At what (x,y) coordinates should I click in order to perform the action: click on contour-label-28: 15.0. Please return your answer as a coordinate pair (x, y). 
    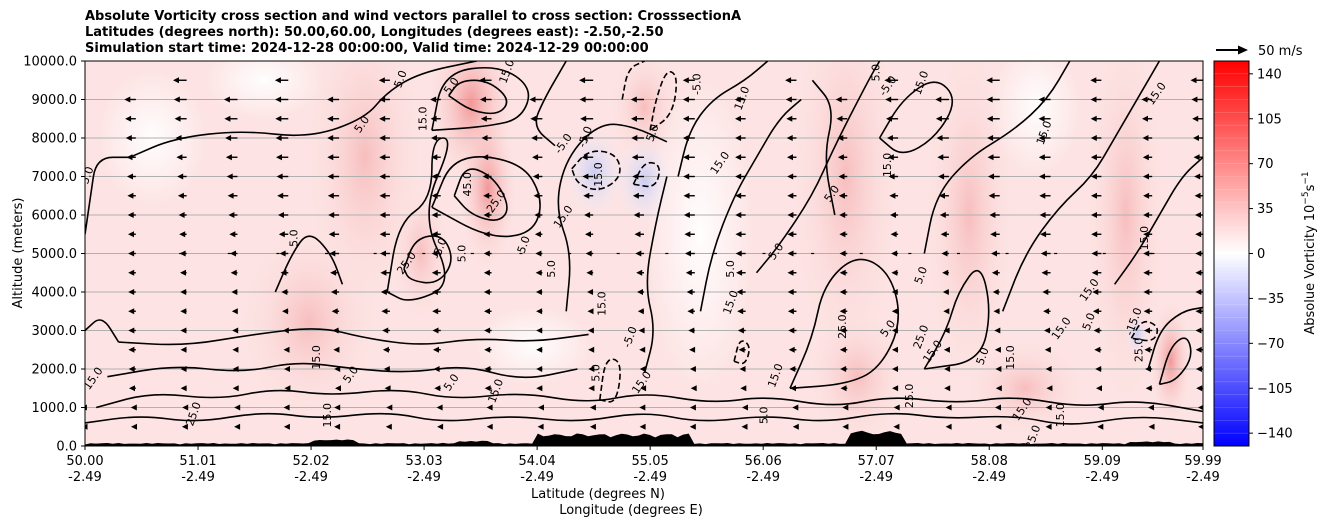
    Looking at the image, I should click on (887, 165).